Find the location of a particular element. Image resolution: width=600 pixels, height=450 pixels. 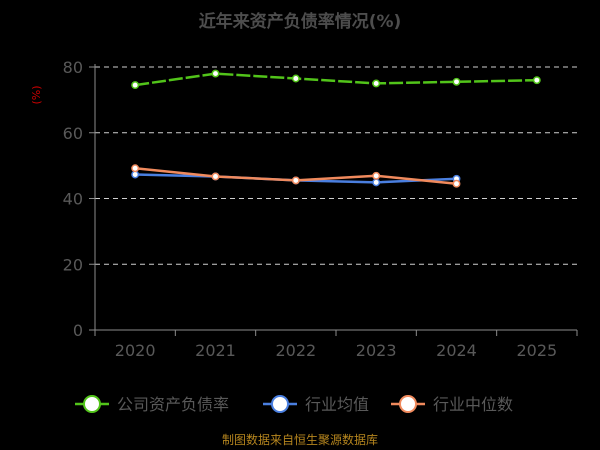

y-tick-labels: 0 20 40 60 80 is located at coordinates (73, 199).